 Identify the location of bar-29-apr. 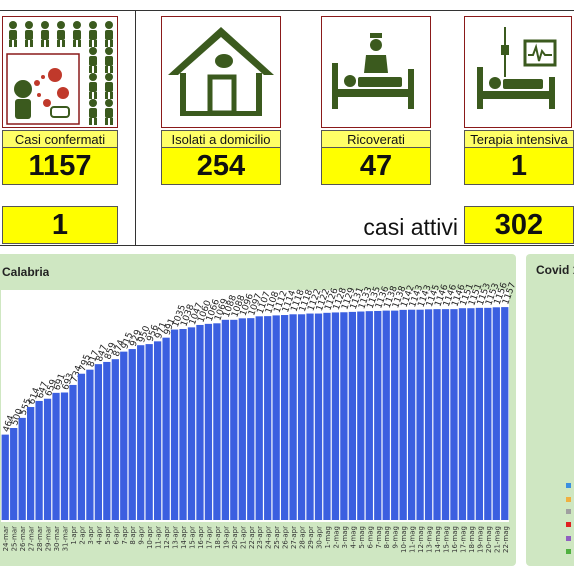
(310, 416).